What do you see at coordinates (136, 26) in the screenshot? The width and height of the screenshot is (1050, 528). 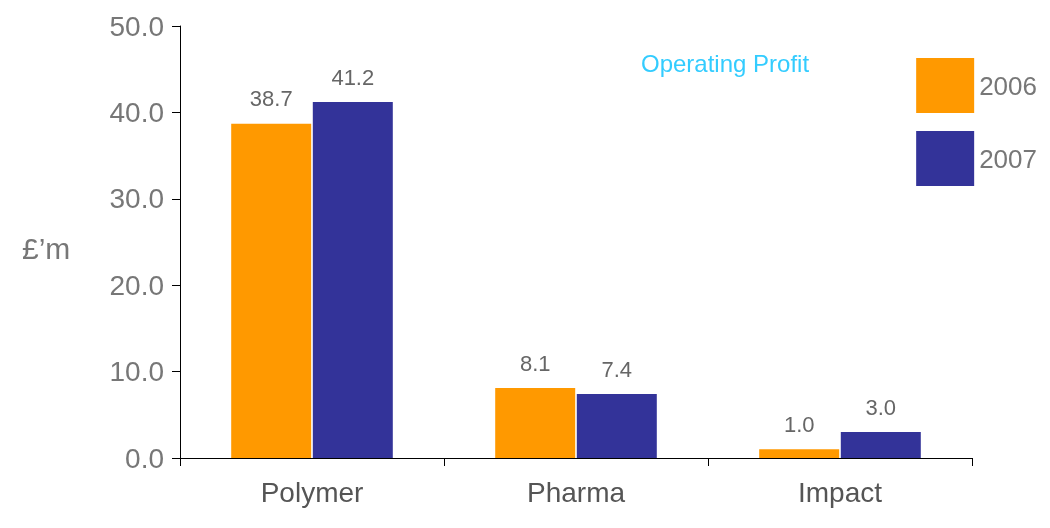 I see `y-tick-label: 50.0` at bounding box center [136, 26].